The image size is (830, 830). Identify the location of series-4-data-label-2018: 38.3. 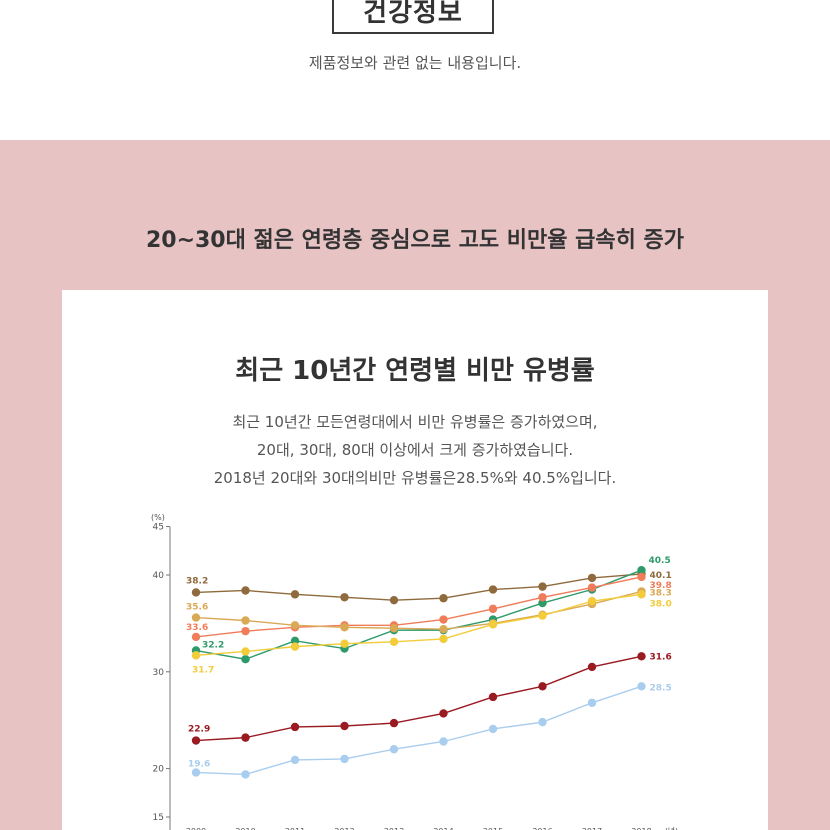
(661, 593).